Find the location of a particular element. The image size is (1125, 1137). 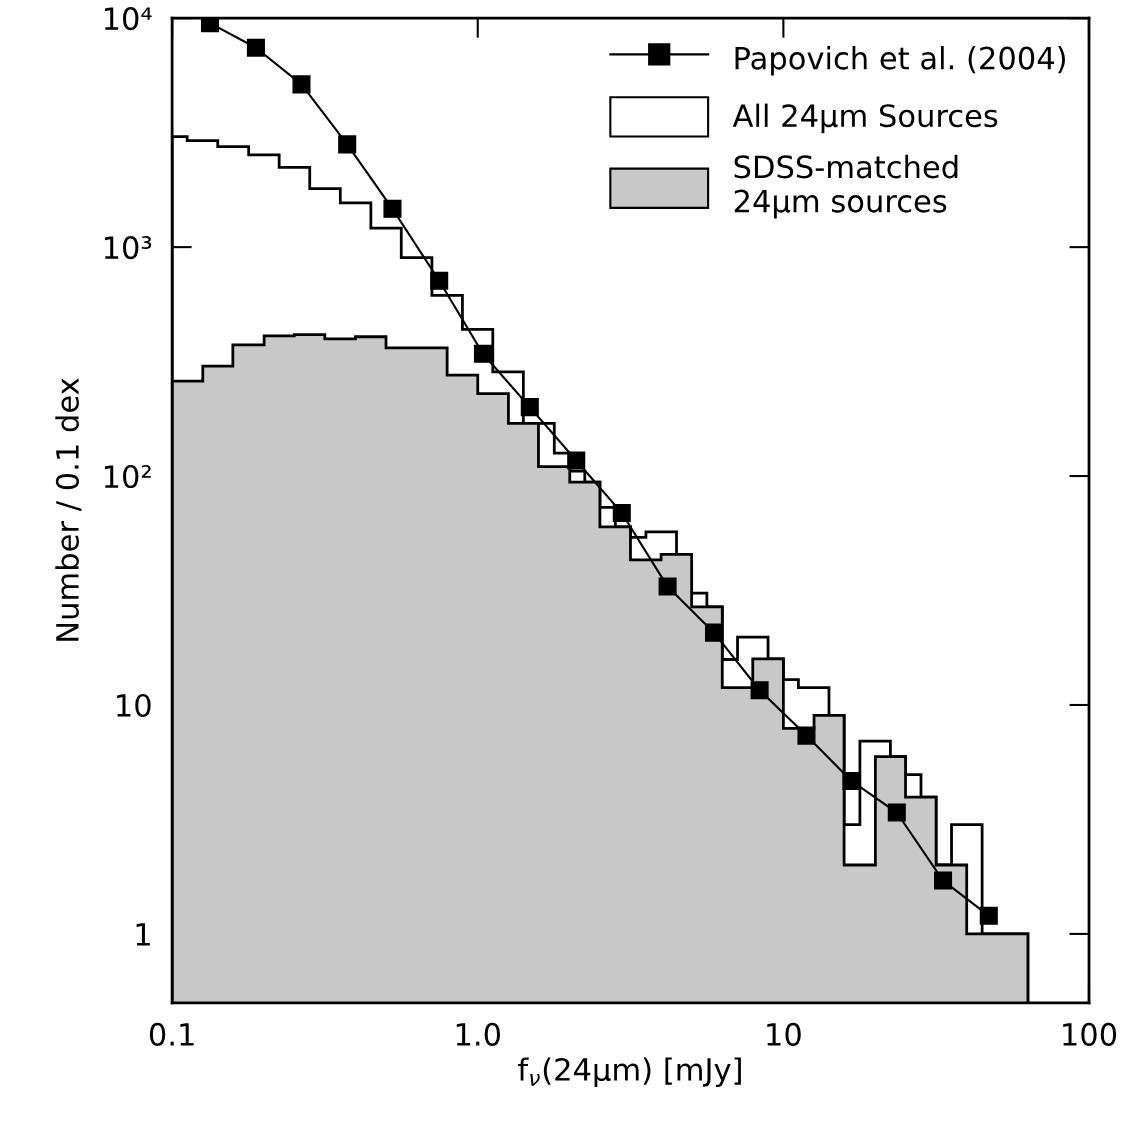

y-tick-label: 1 is located at coordinates (143, 934).